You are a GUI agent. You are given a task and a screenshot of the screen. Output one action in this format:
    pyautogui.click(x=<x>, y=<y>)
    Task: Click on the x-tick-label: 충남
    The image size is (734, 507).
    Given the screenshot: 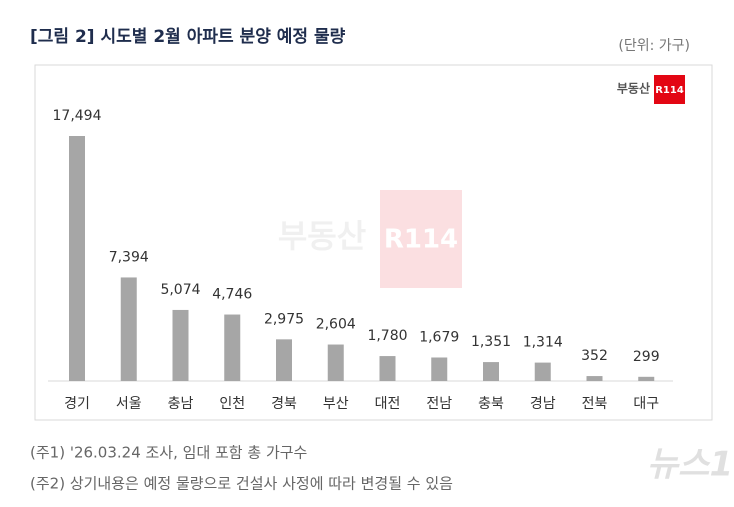 What is the action you would take?
    pyautogui.click(x=181, y=404)
    